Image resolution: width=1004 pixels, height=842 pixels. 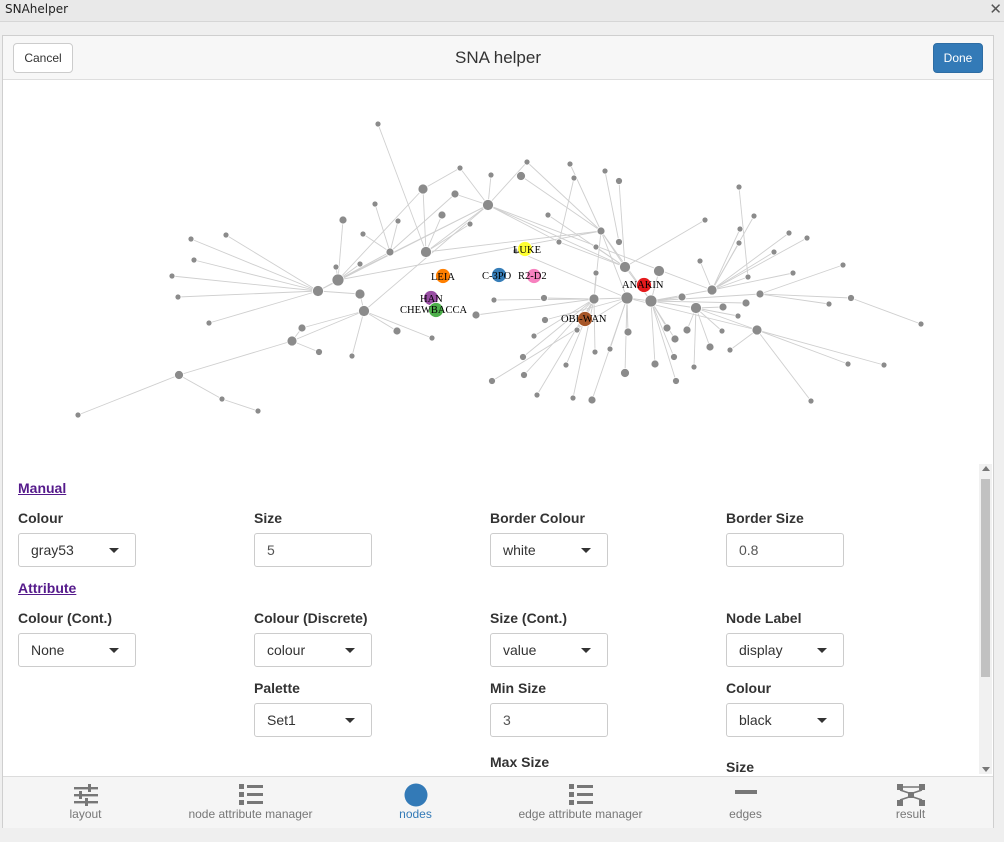 What do you see at coordinates (745, 803) in the screenshot?
I see `tab-edges: edges` at bounding box center [745, 803].